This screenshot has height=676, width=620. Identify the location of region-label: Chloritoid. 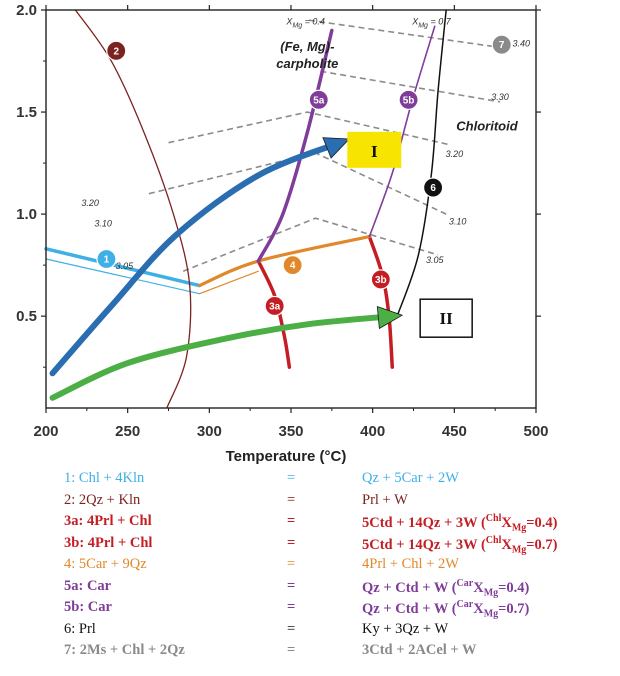
(487, 125).